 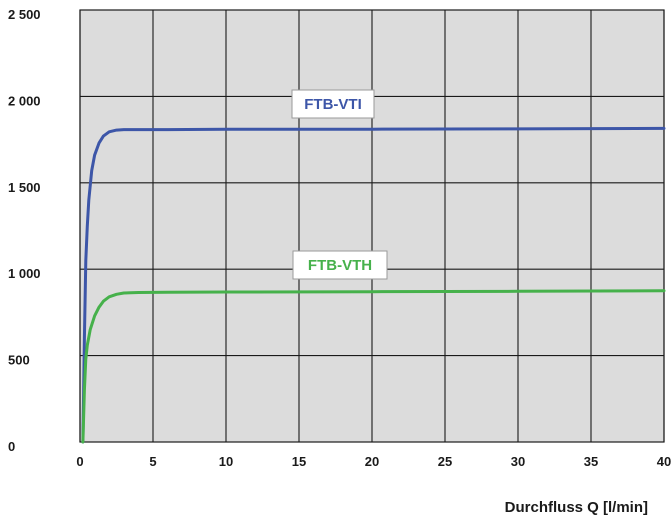 What do you see at coordinates (226, 461) in the screenshot?
I see `x-tick-label: 10` at bounding box center [226, 461].